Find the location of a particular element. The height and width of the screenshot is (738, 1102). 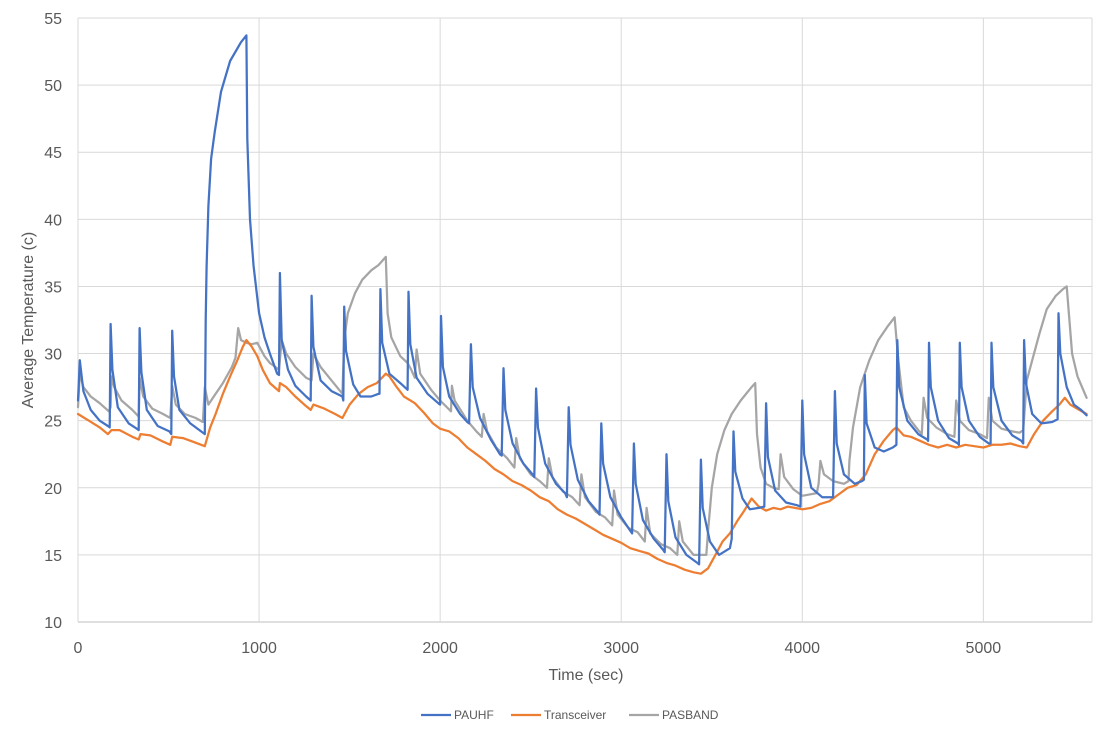

legend-item-pasband: PASBAND is located at coordinates (674, 715).